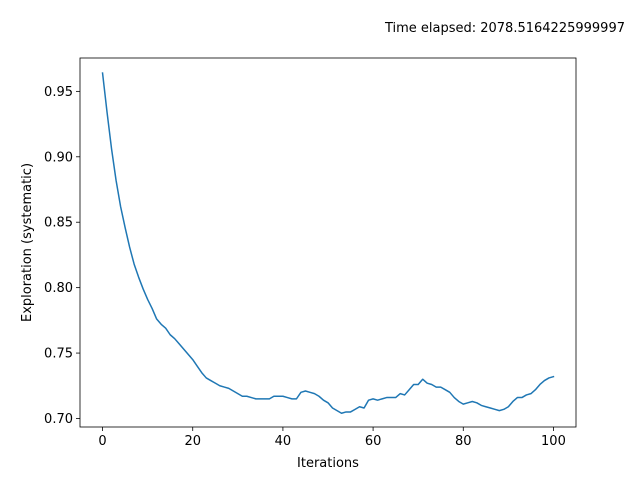 This screenshot has height=480, width=640. I want to click on x-tick-label: 60, so click(373, 441).